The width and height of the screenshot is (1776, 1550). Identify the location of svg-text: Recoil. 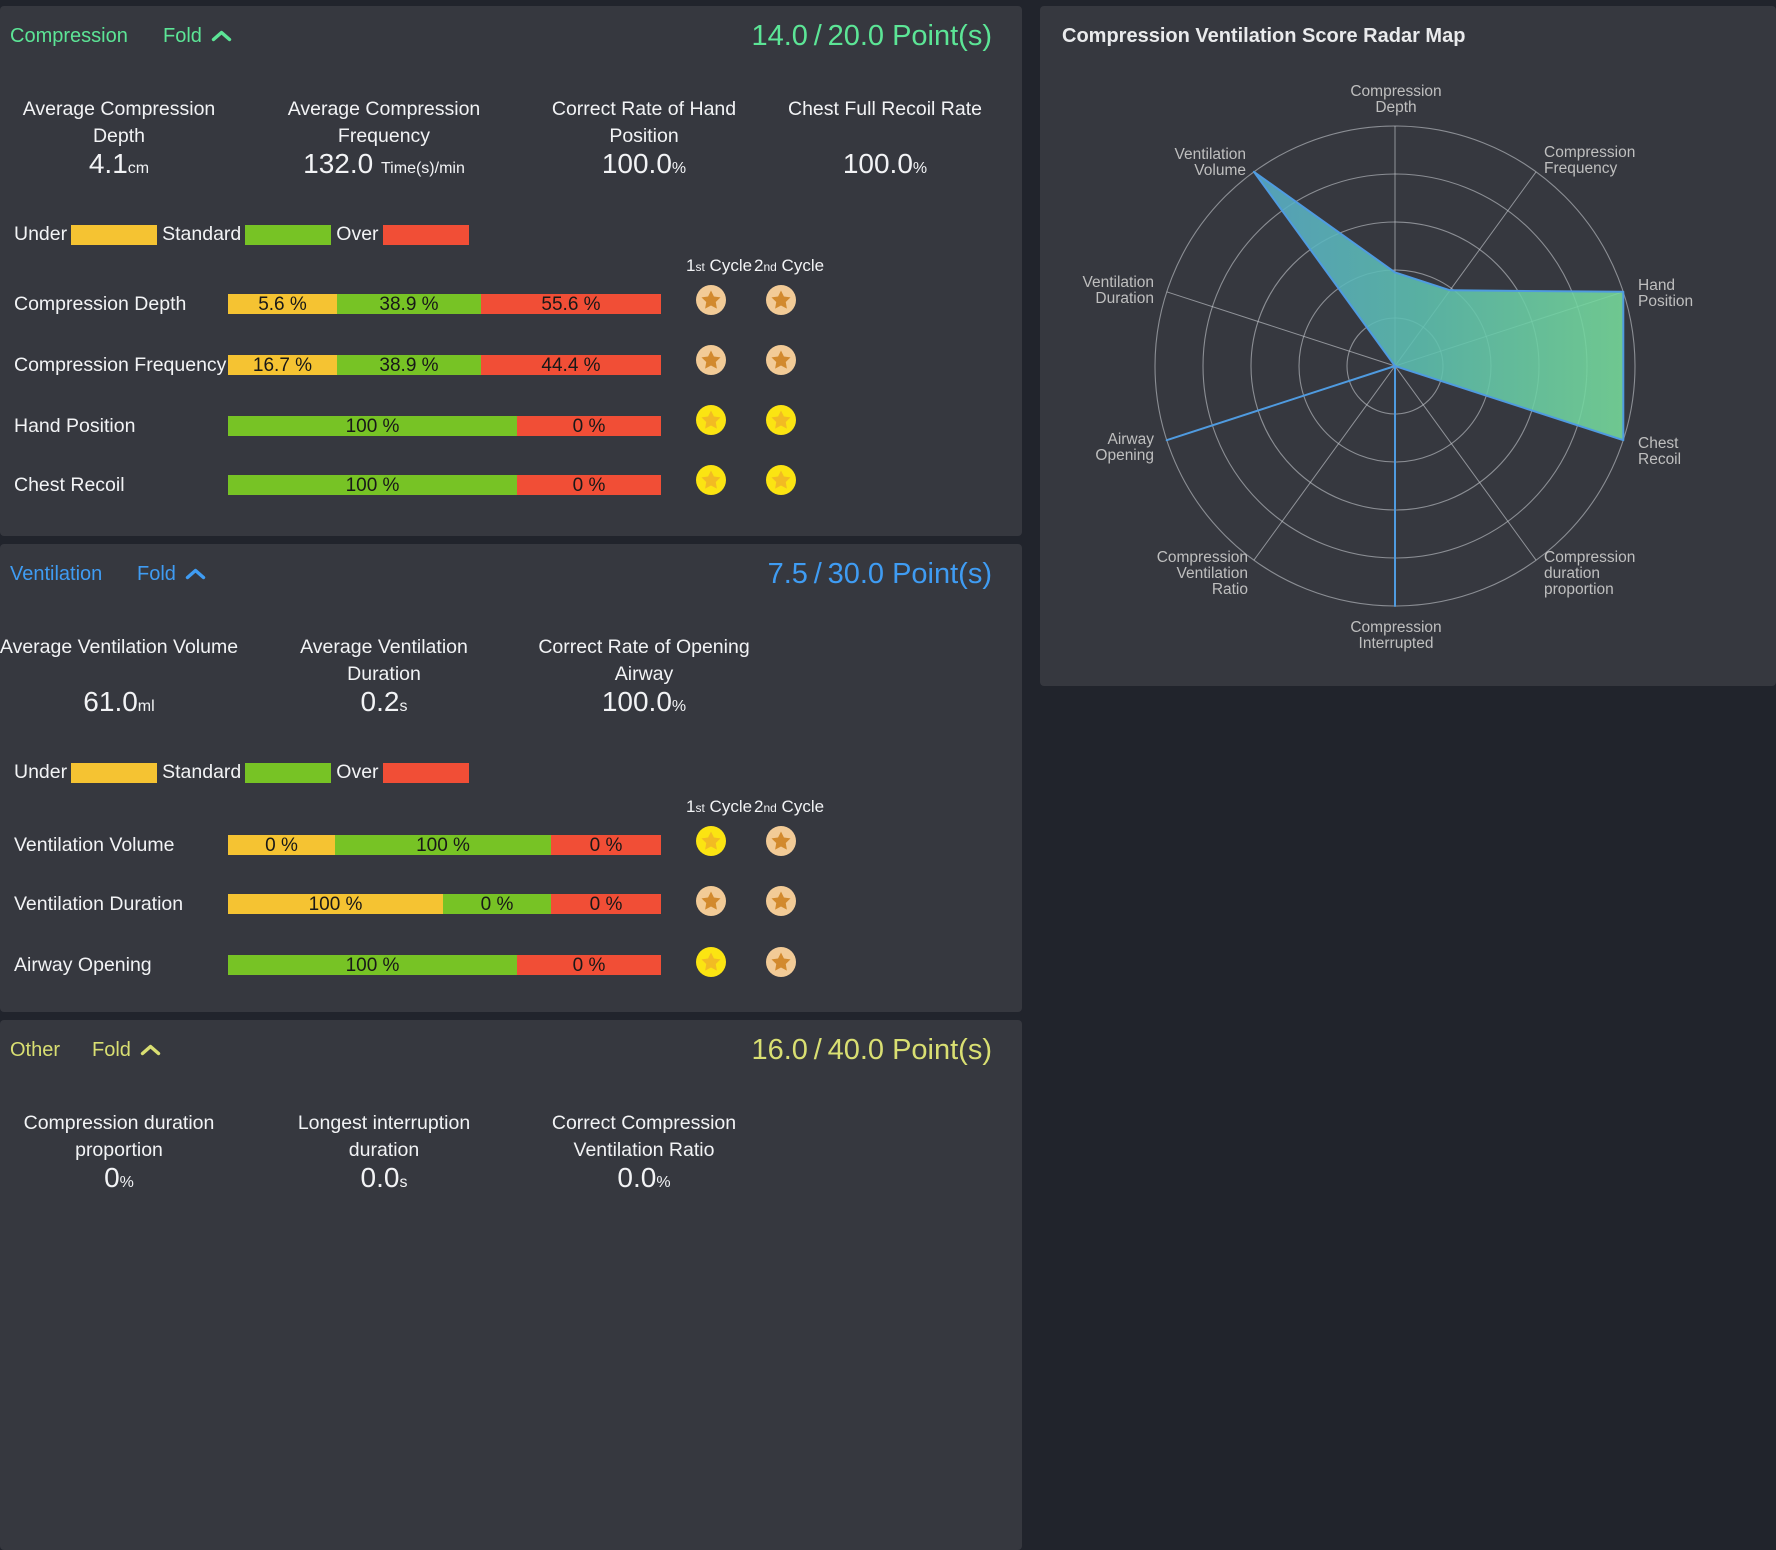
(1659, 459).